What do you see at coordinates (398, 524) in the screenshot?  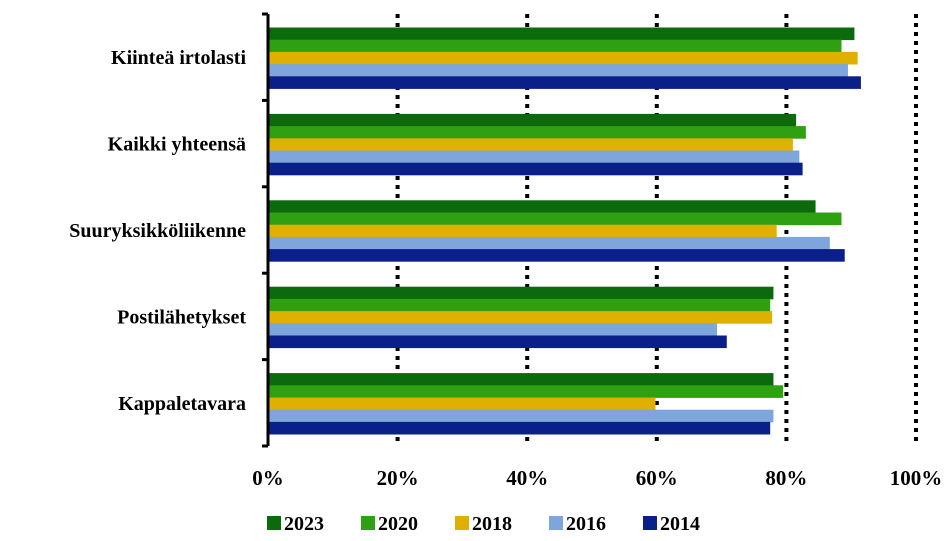 I see `legend-label-2020: 2020` at bounding box center [398, 524].